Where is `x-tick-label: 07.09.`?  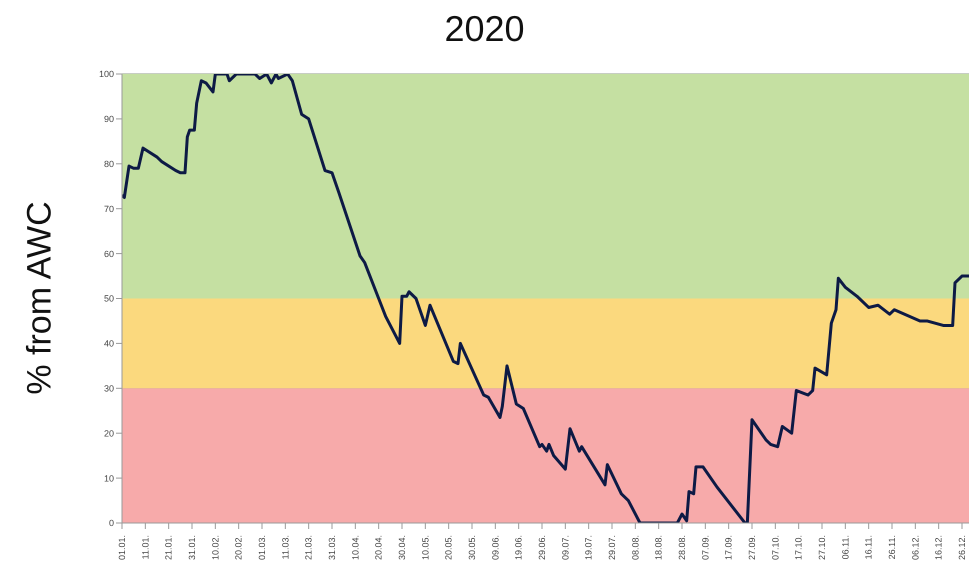 x-tick-label: 07.09. is located at coordinates (705, 547).